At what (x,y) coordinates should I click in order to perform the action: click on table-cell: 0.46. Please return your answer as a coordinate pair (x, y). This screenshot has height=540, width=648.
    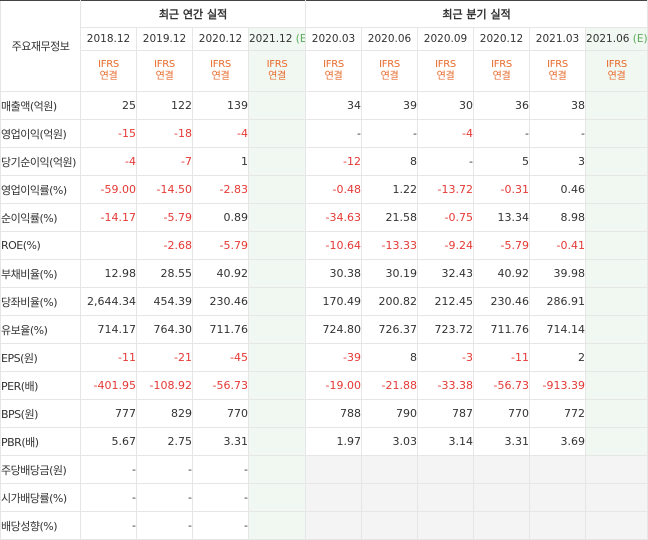
    Looking at the image, I should click on (558, 189).